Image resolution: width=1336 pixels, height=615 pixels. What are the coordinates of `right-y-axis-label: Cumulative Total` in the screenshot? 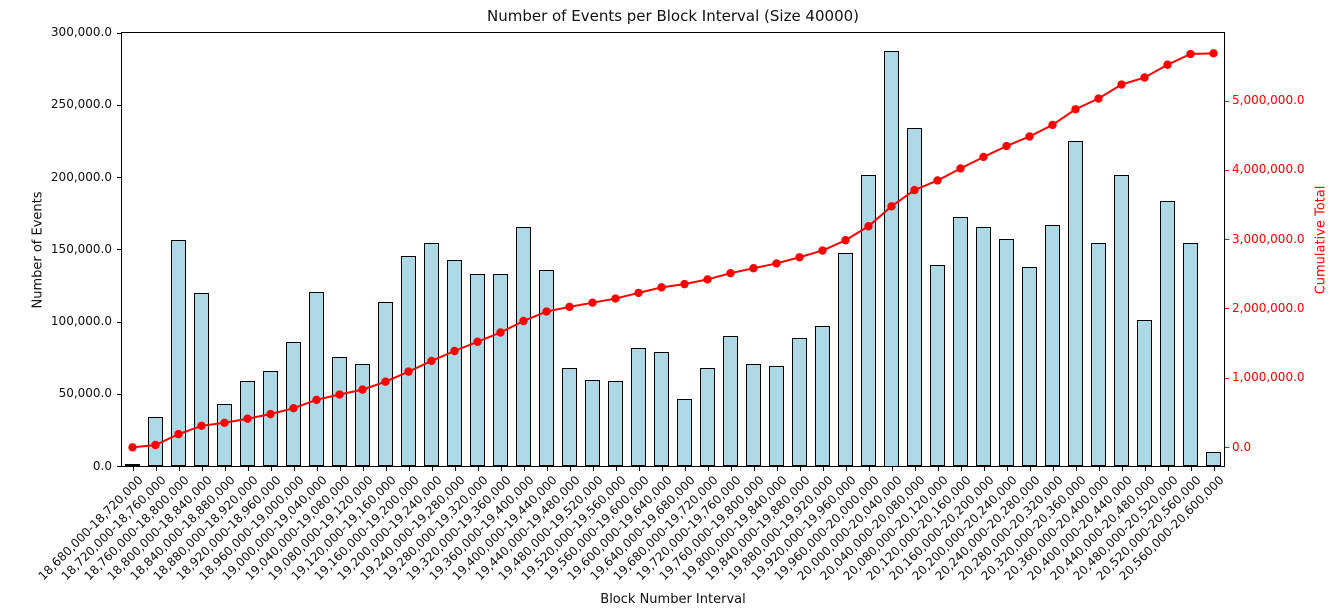 It's located at (1321, 240).